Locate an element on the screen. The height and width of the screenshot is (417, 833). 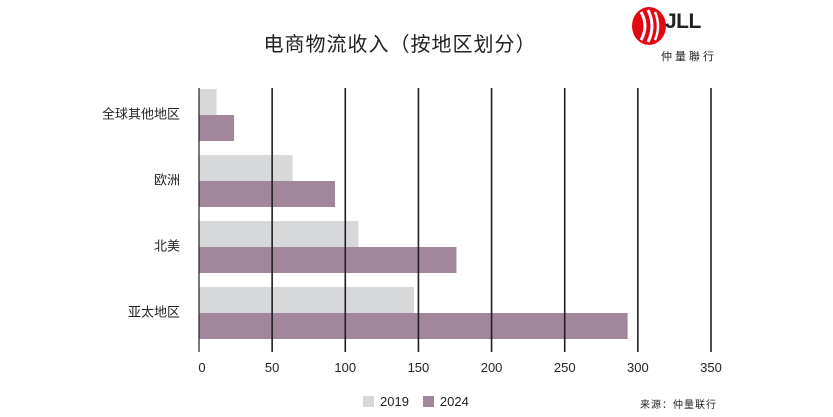
legend-swatch-2019 is located at coordinates (368, 401).